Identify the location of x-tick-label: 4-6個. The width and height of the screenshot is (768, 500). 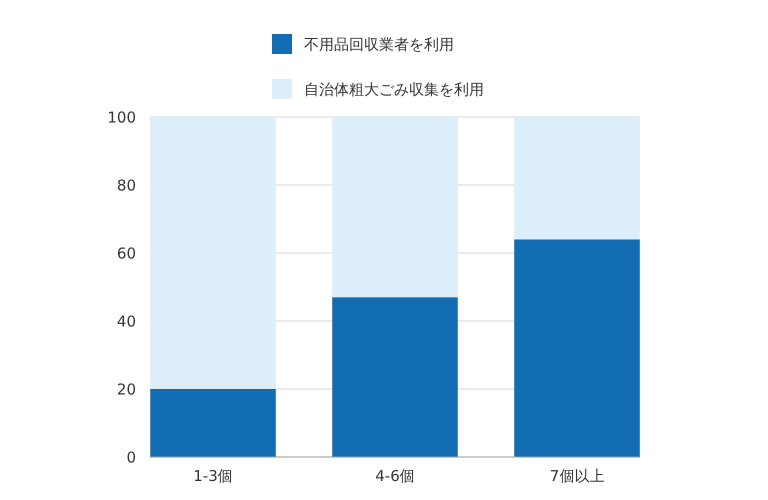
(395, 476).